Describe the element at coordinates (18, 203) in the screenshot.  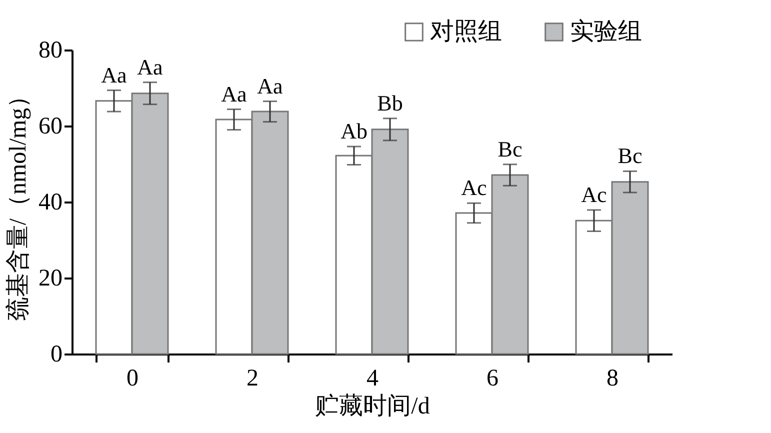
I see `y-axis-title: 巯基含量/（nmol/mg）` at that location.